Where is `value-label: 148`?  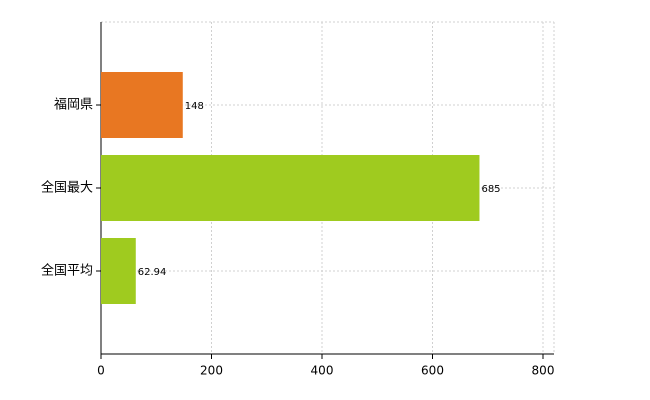
value-label: 148 is located at coordinates (194, 106).